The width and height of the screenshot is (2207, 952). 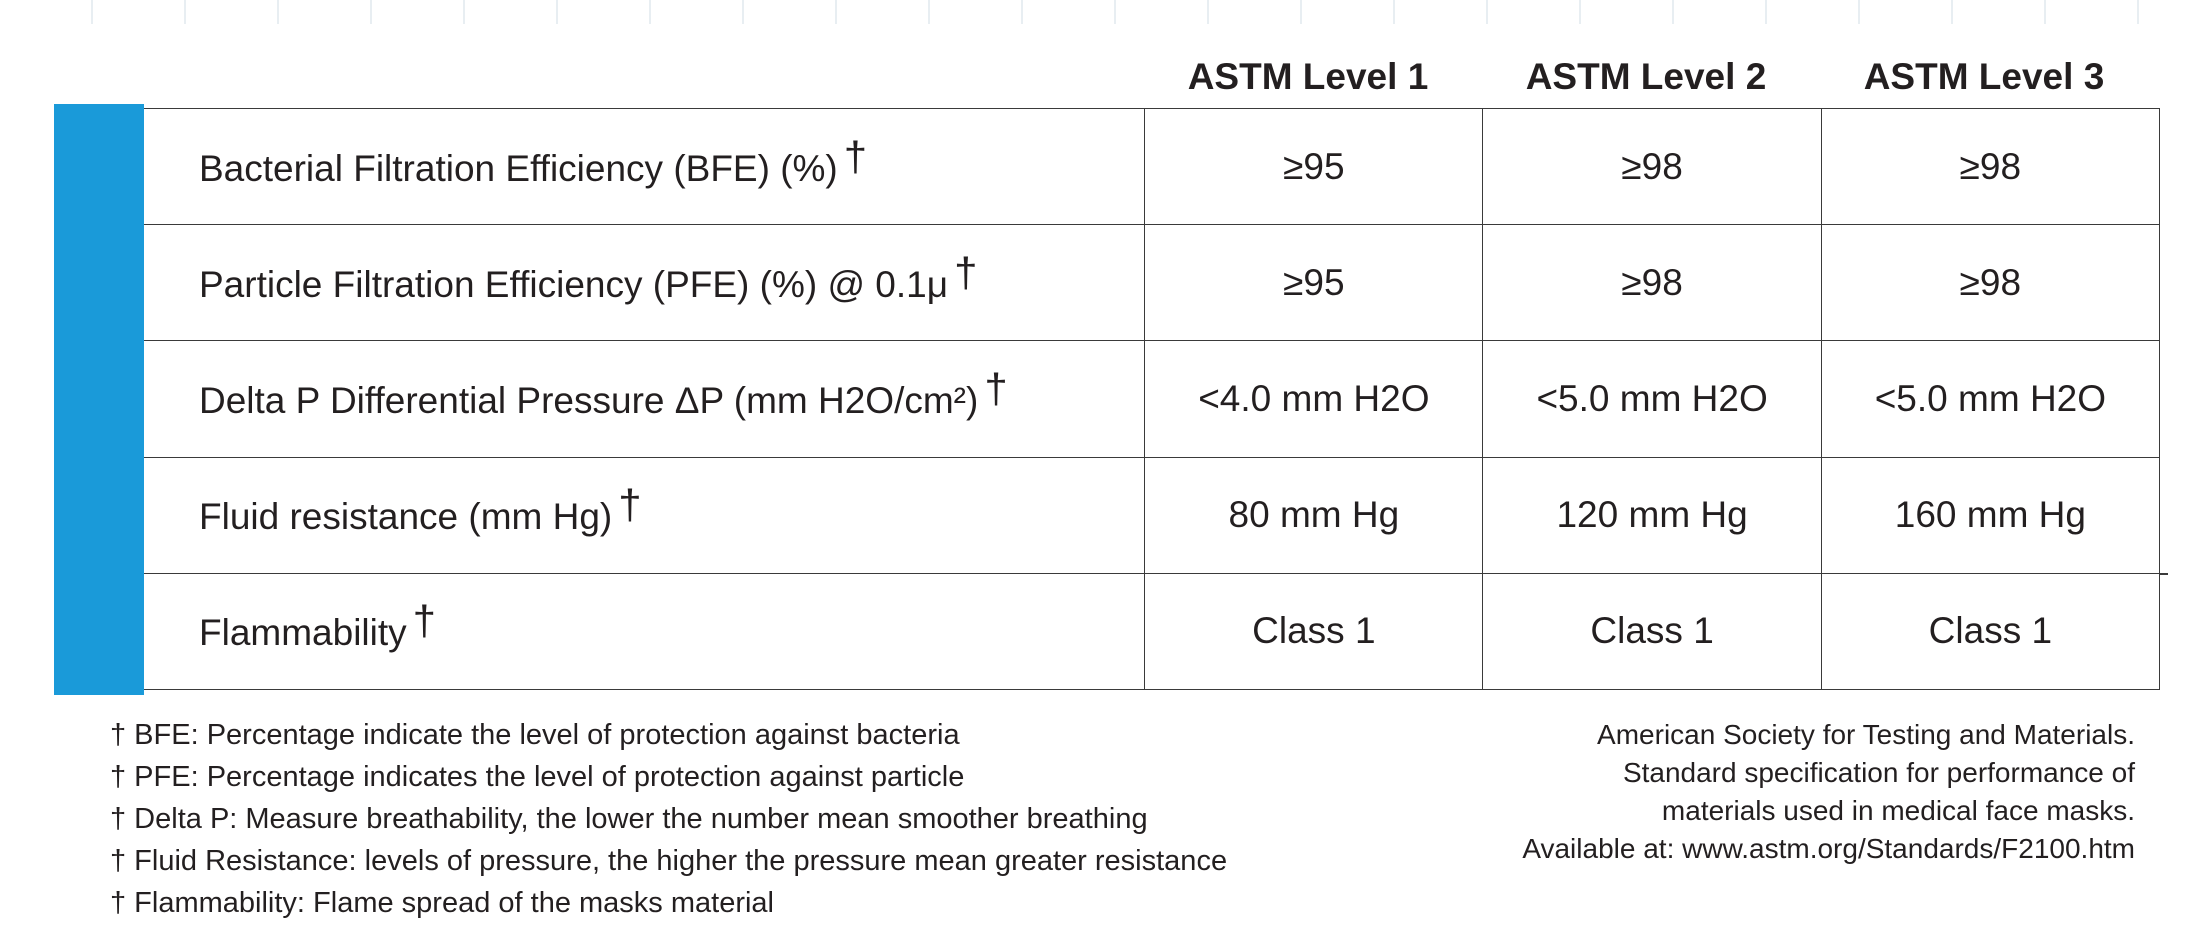 What do you see at coordinates (1652, 631) in the screenshot?
I see `cell-flammability-level-2: Class 1` at bounding box center [1652, 631].